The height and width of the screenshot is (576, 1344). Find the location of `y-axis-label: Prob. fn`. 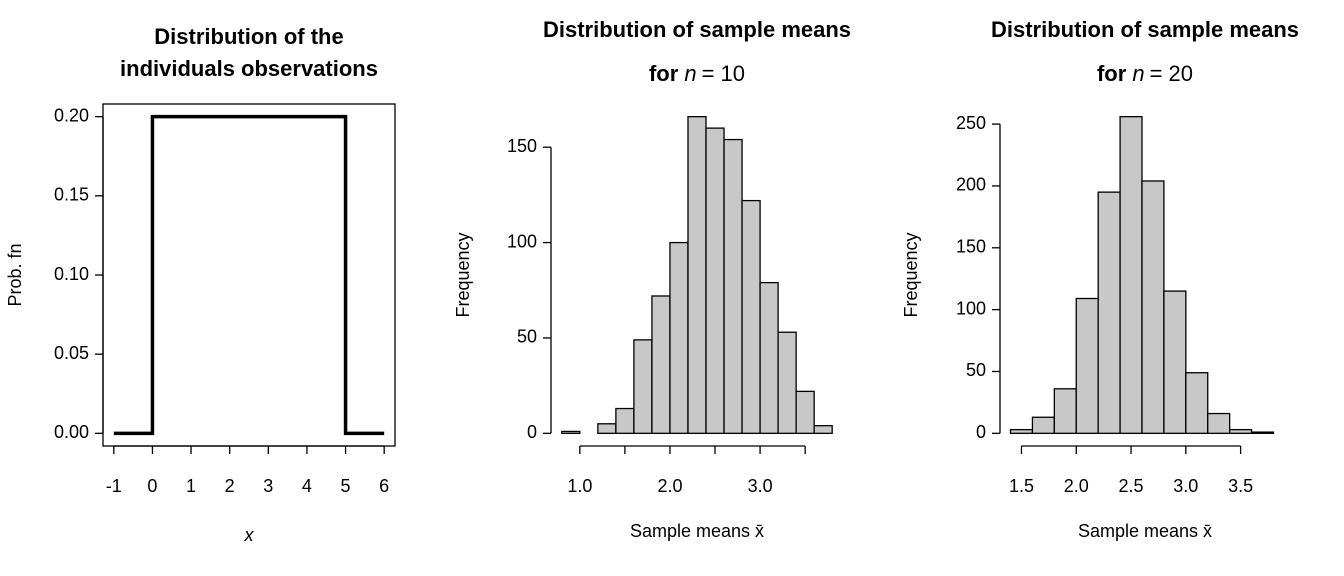

y-axis-label: Prob. fn is located at coordinates (15, 274).